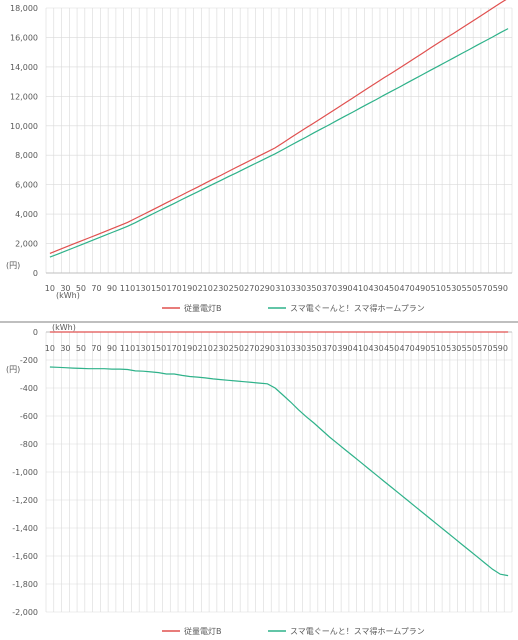 The width and height of the screenshot is (518, 640). Describe the element at coordinates (298, 348) in the screenshot. I see `c2-x-tick-label: 330` at that location.